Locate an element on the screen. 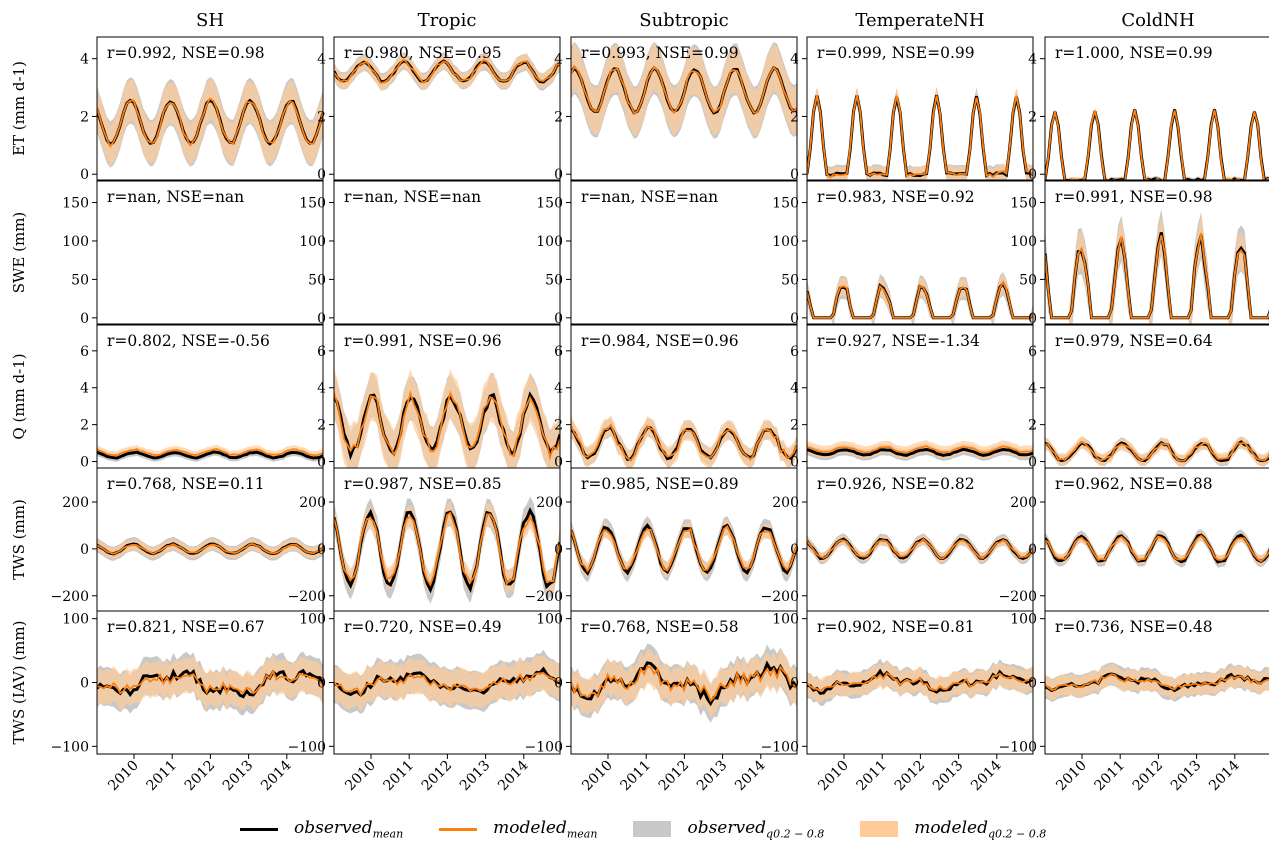  stats-label: r=0.985, NSE=0.89 is located at coordinates (660, 484).